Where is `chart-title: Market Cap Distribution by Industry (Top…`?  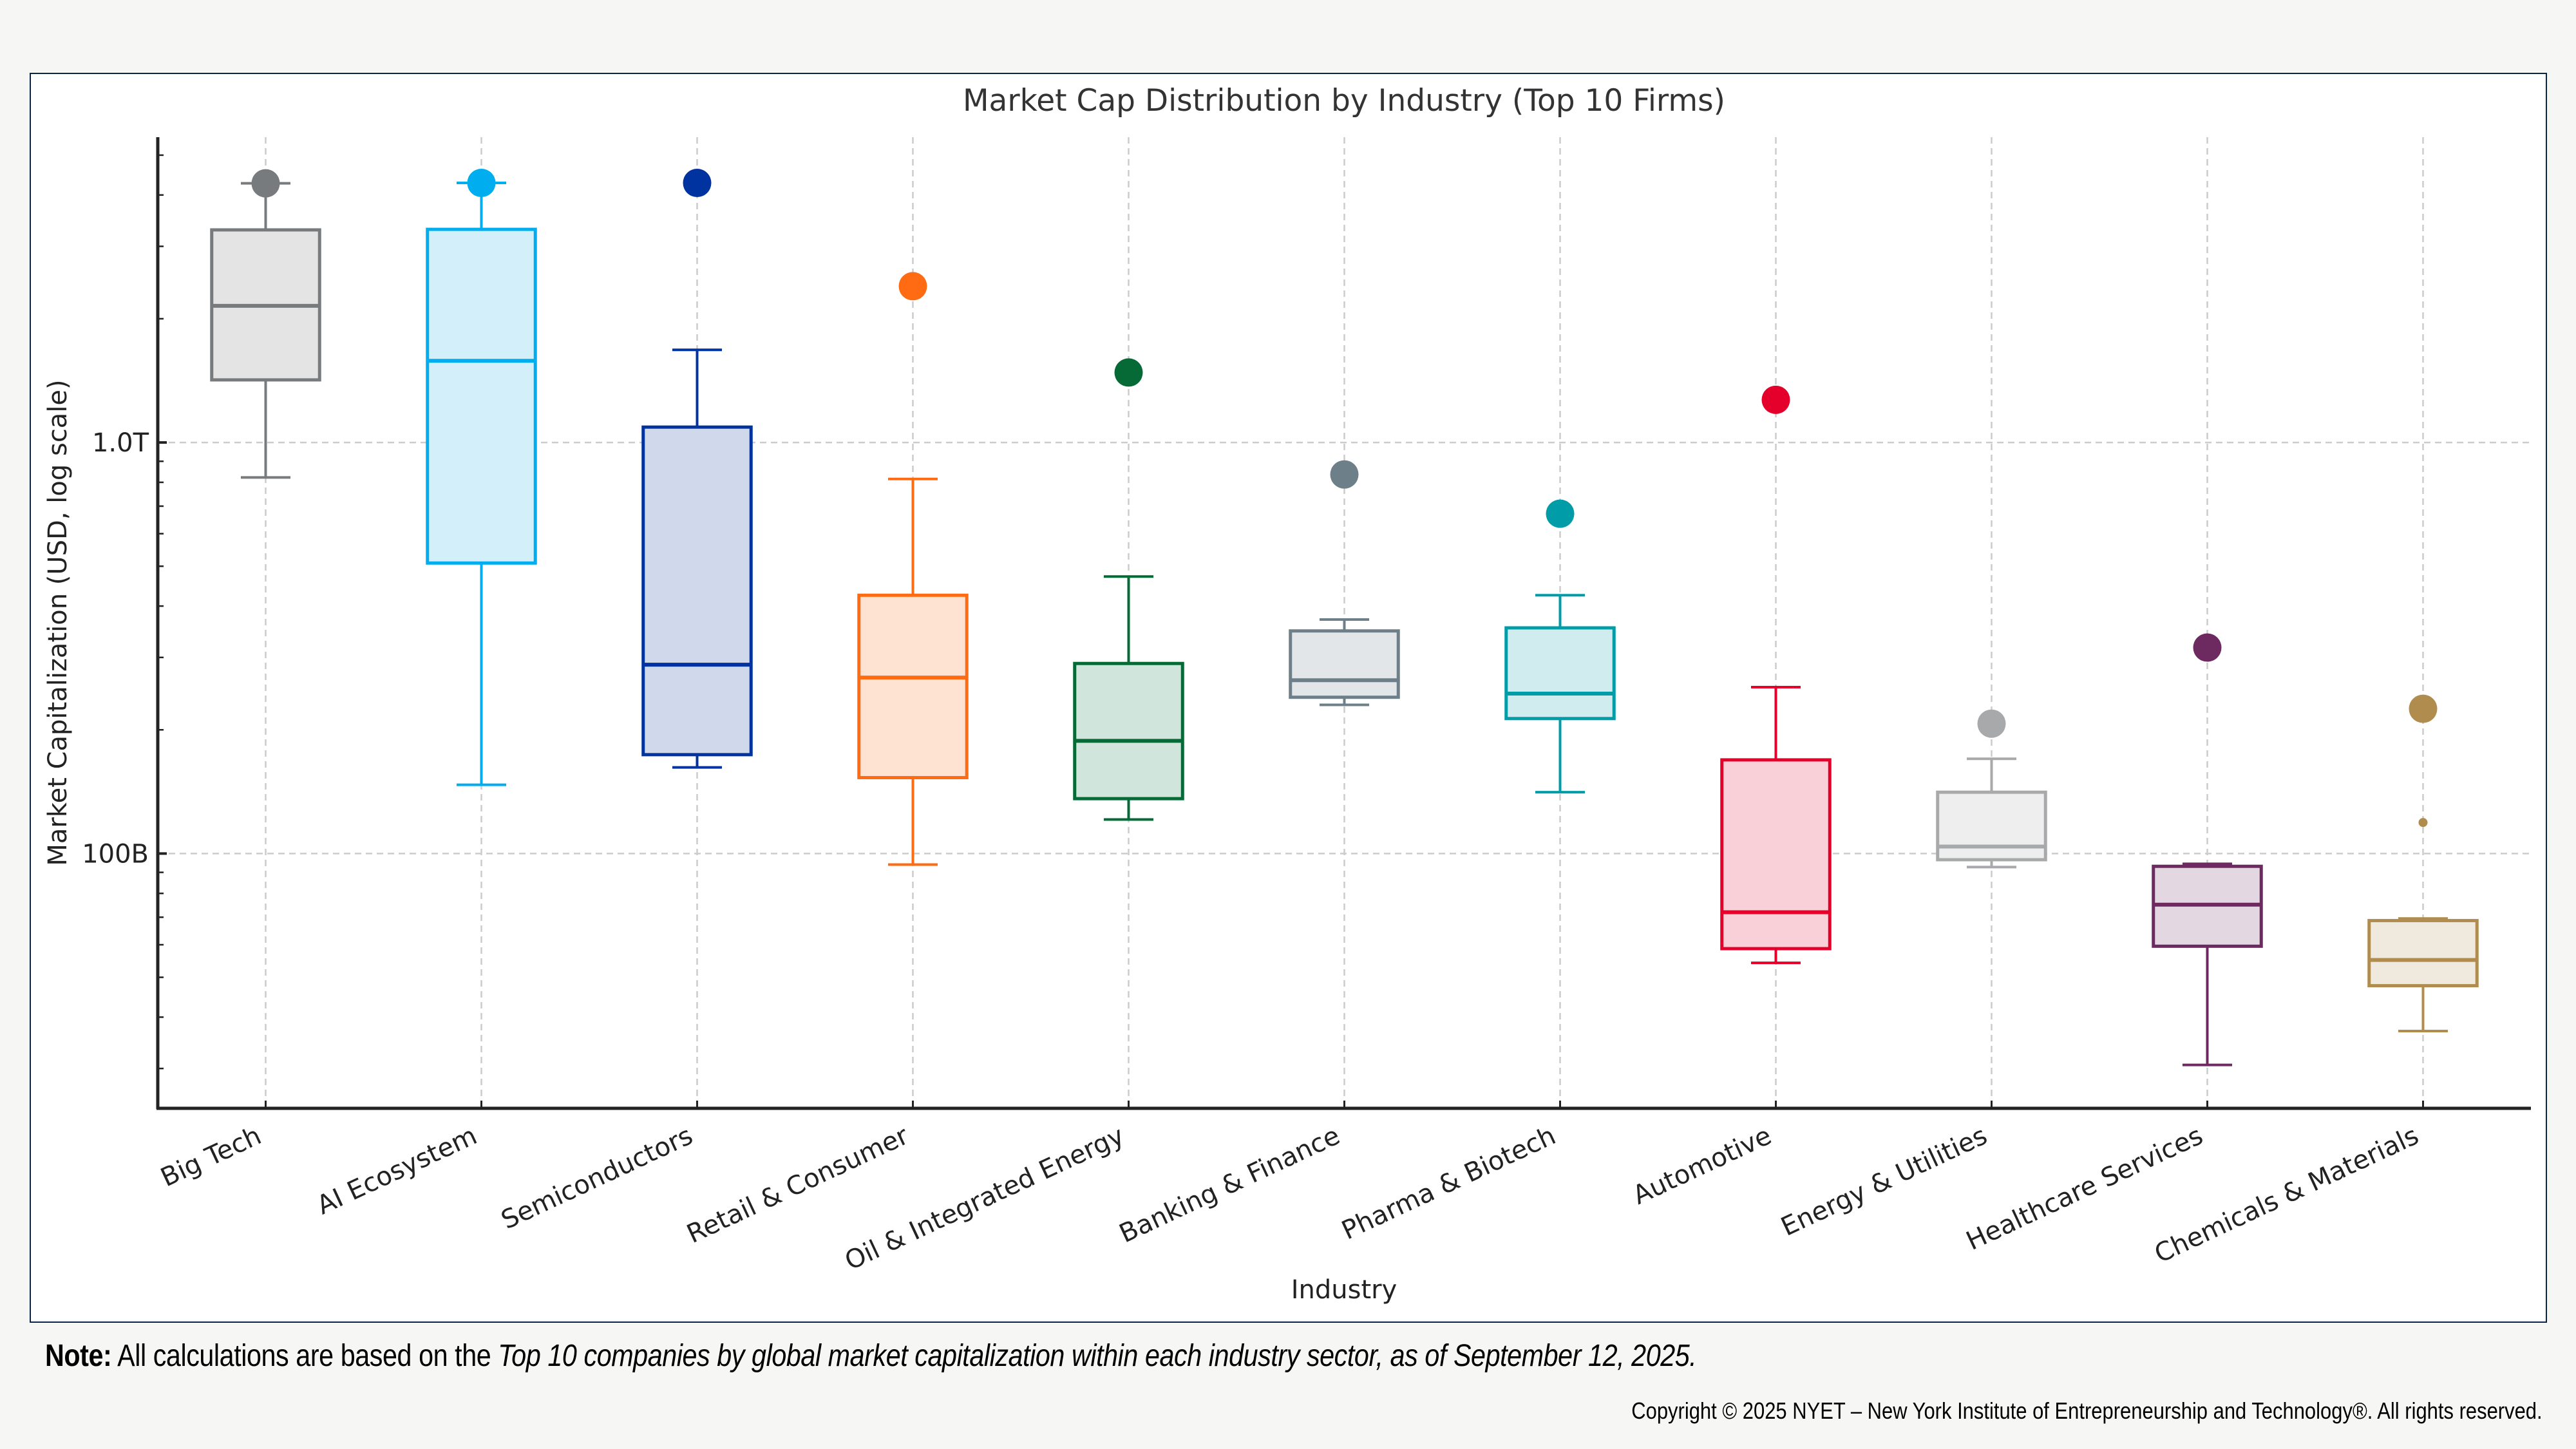 chart-title: Market Cap Distribution by Industry (Top… is located at coordinates (1344, 100).